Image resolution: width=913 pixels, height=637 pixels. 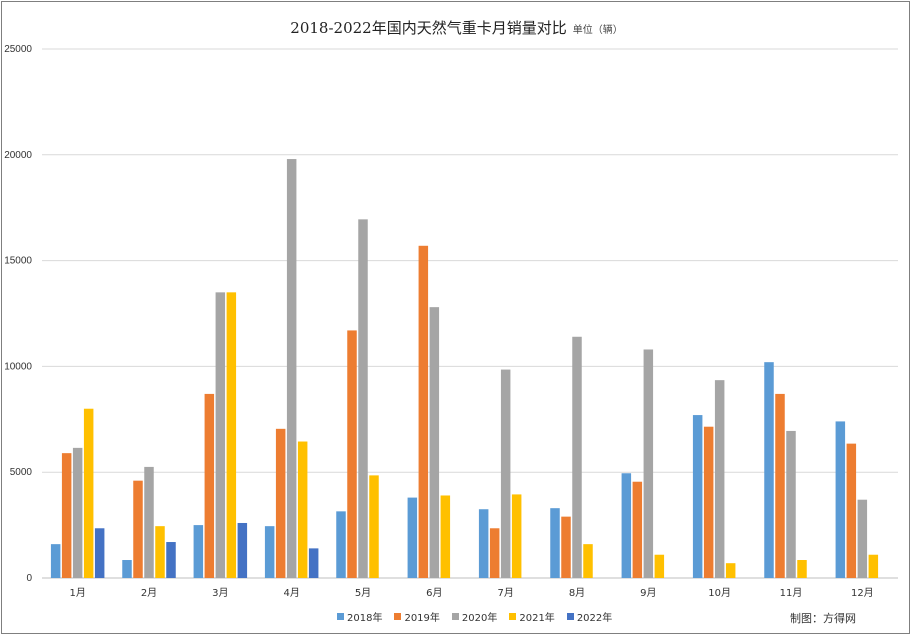 I want to click on x-tick-label: 7月, so click(x=505, y=593).